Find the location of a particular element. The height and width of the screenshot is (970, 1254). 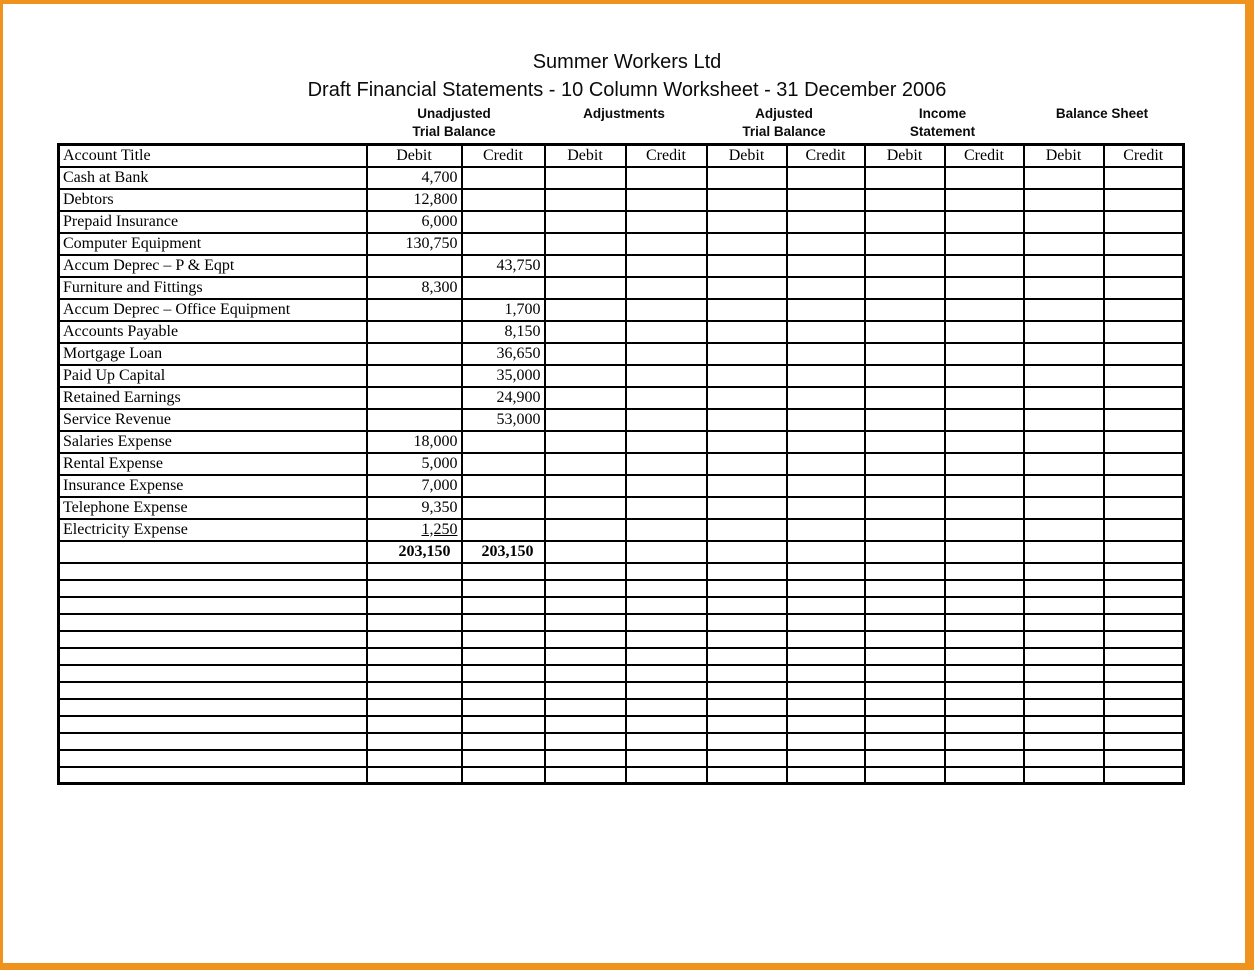

account-row: Rental Expense 5,000 is located at coordinates (621, 463).